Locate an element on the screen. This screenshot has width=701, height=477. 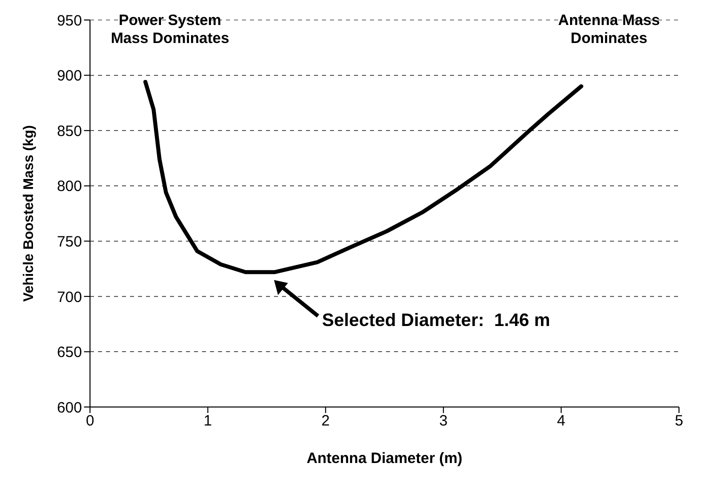
x-tick-label: 3 is located at coordinates (443, 421).